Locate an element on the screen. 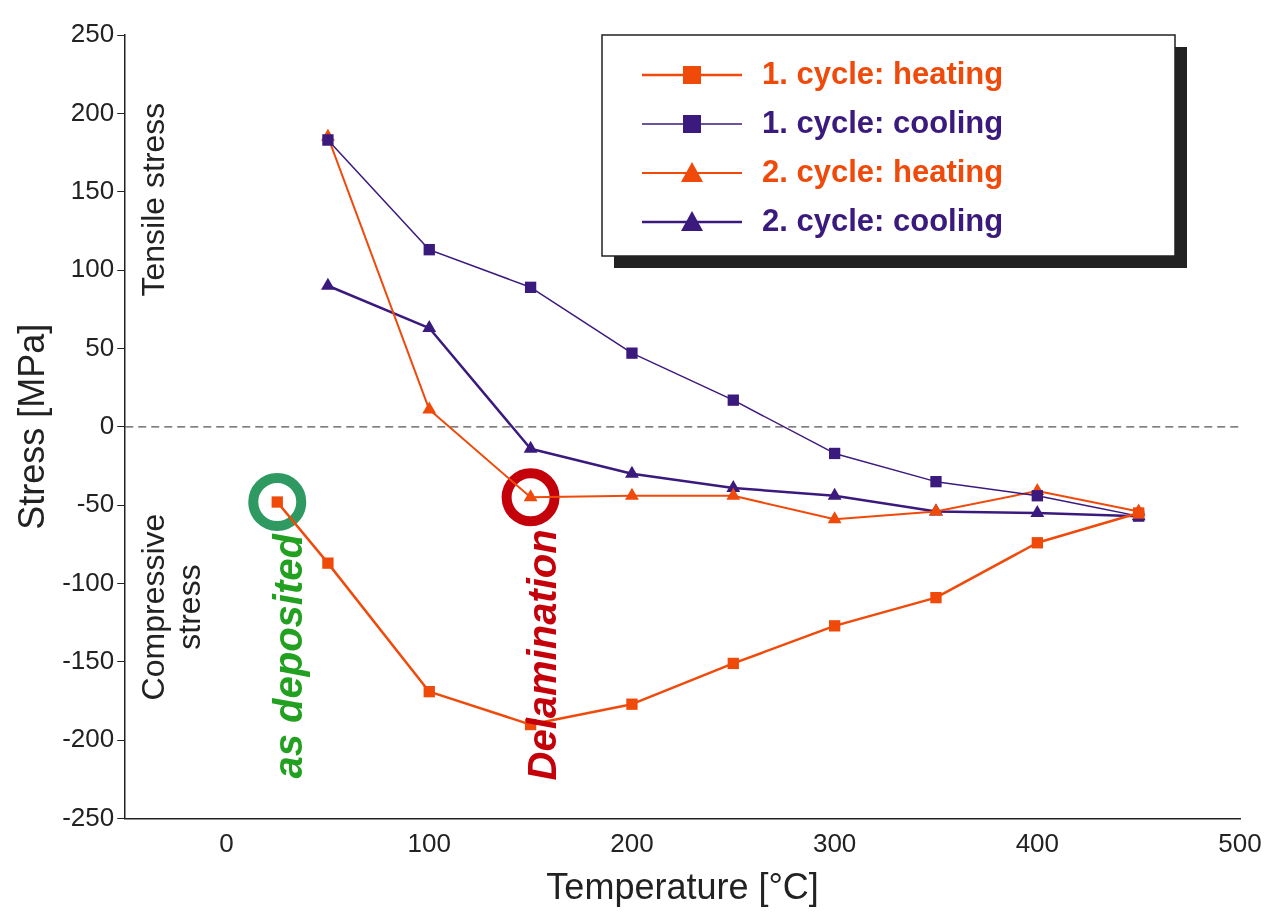 The image size is (1274, 919). legend-label: 2. cycle: heating is located at coordinates (883, 171).